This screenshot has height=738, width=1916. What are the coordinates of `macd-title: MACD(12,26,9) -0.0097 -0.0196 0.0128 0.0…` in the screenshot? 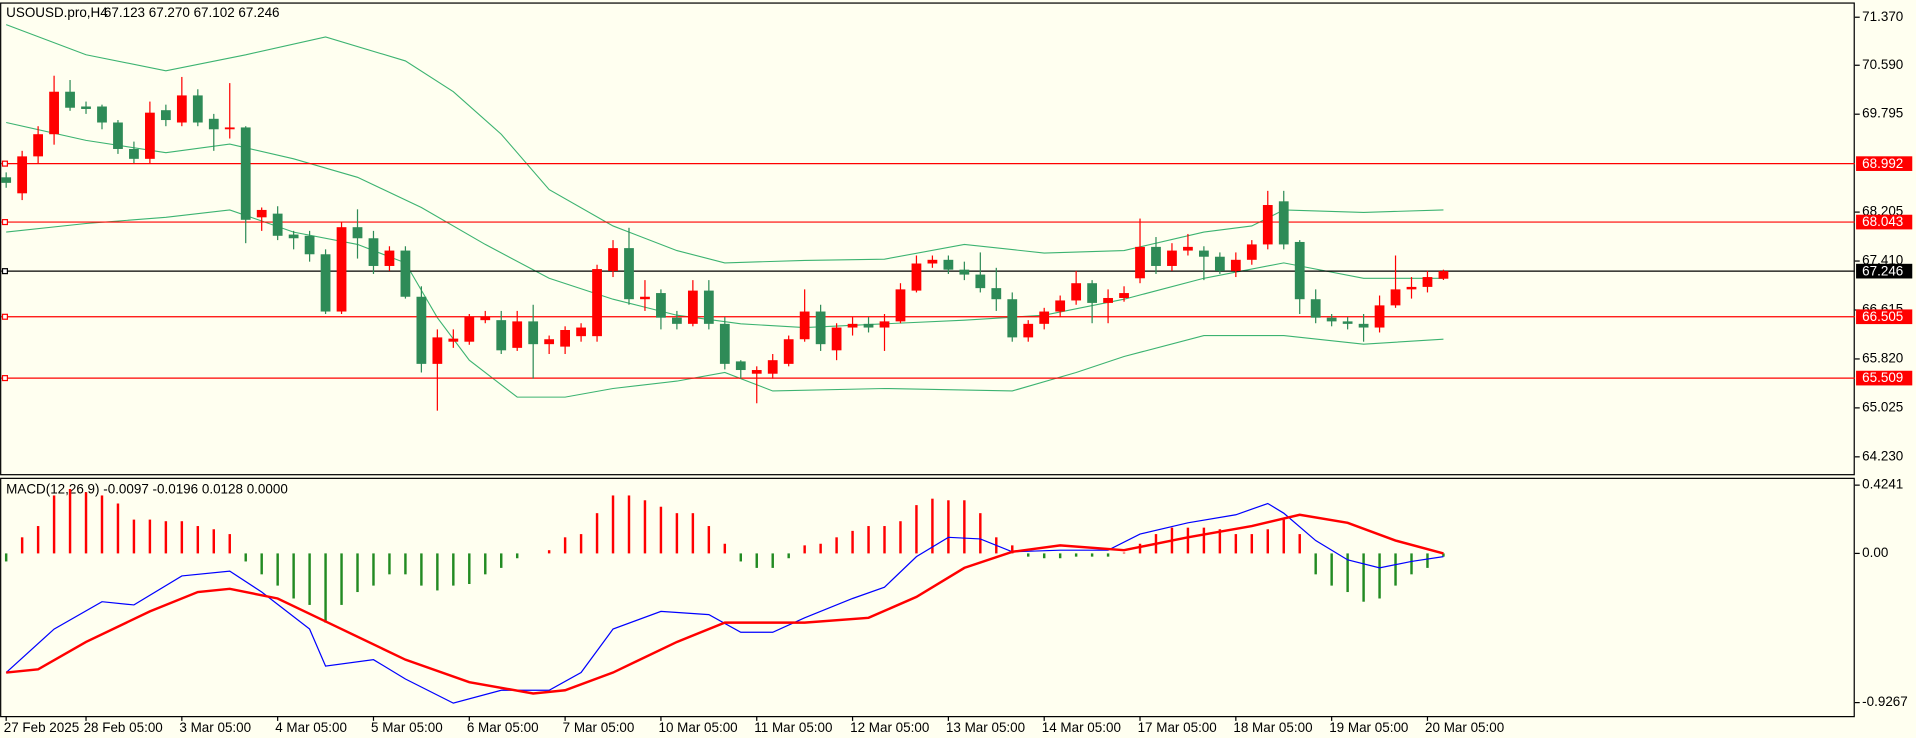 It's located at (147, 489).